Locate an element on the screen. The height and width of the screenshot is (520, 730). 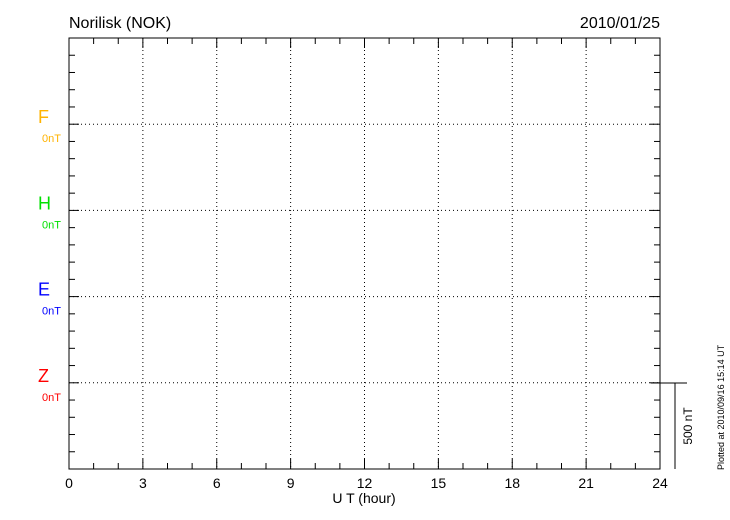
baseline-label-e: 0nT is located at coordinates (51, 312).